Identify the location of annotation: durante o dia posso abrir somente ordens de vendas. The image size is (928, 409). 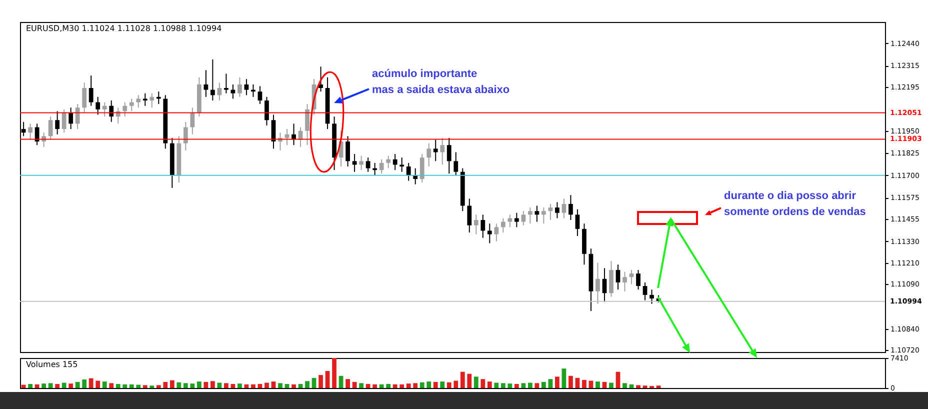
(795, 204).